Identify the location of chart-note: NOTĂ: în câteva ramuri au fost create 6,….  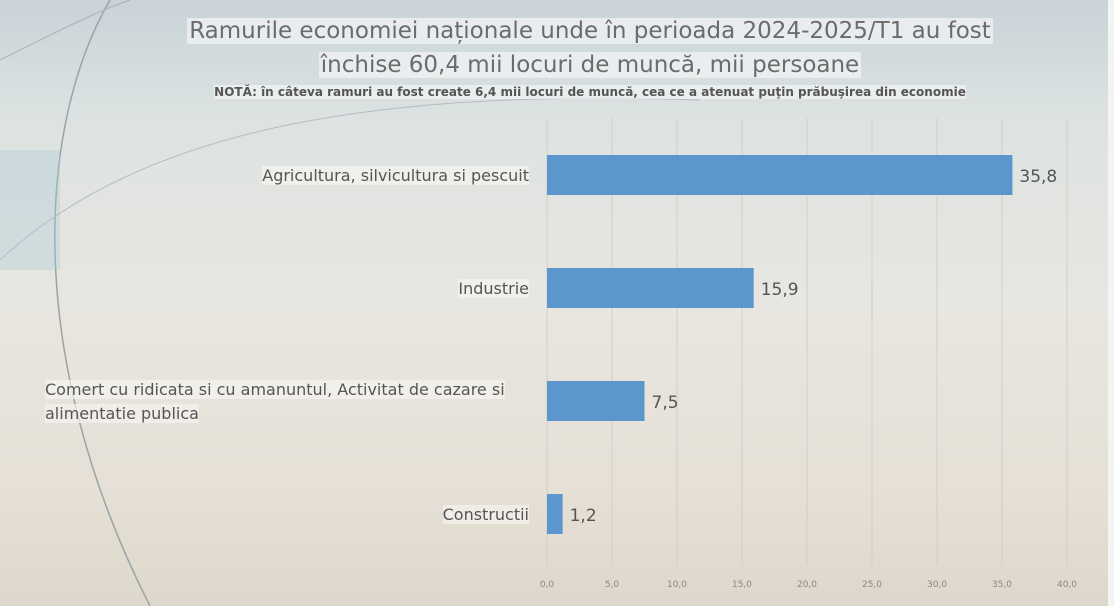
(590, 92).